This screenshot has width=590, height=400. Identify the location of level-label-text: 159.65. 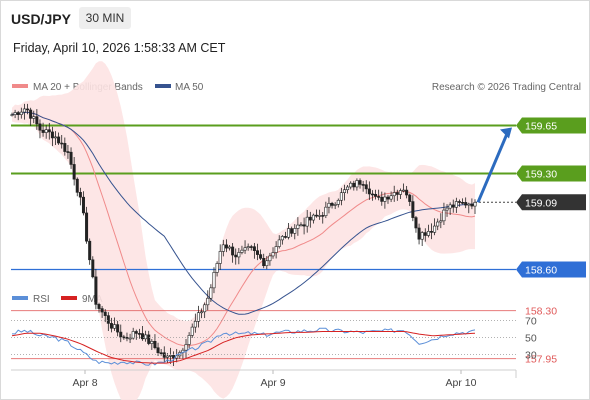
(541, 127).